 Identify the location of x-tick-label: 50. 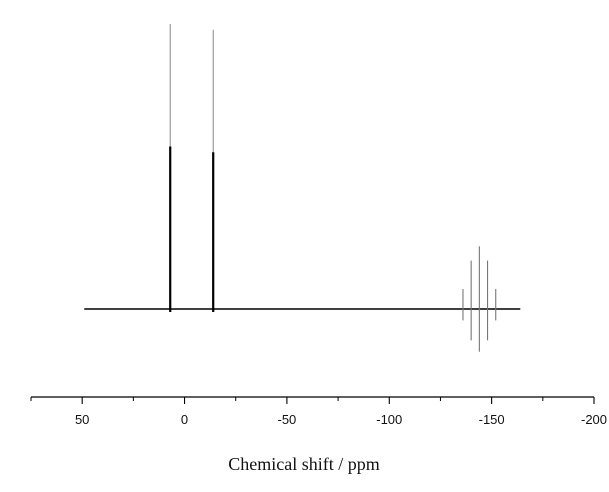
(82, 419).